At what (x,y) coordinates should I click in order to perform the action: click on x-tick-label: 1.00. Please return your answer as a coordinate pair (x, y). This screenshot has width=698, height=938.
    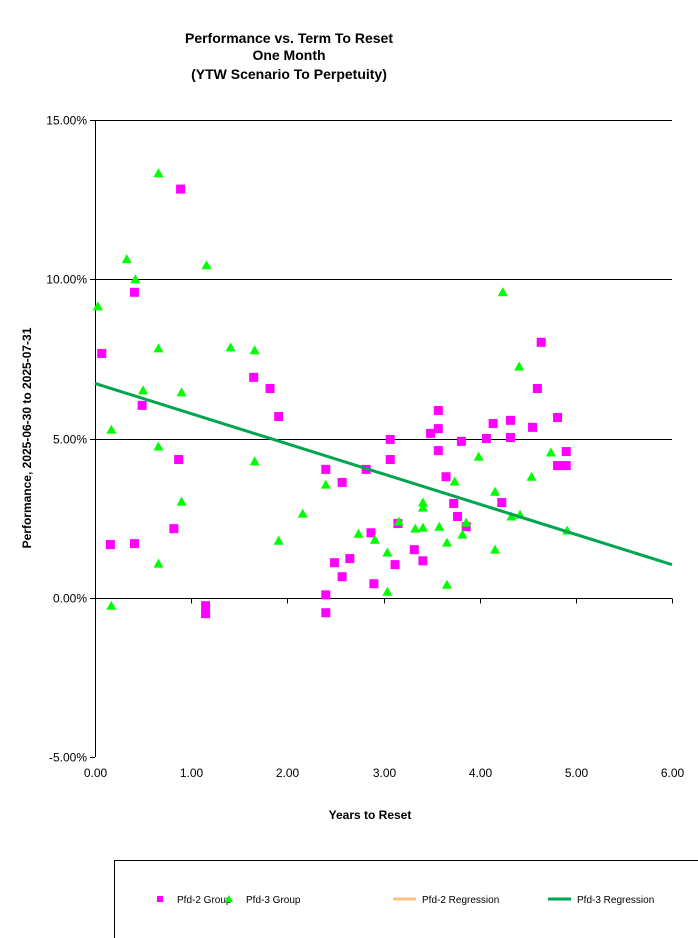
    Looking at the image, I should click on (192, 773).